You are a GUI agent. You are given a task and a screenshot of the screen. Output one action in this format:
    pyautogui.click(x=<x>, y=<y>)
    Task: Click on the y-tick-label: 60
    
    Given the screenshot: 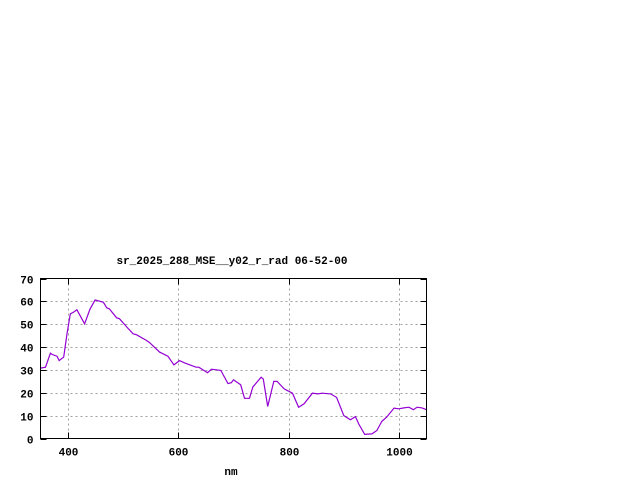 What is the action you would take?
    pyautogui.click(x=26, y=304)
    